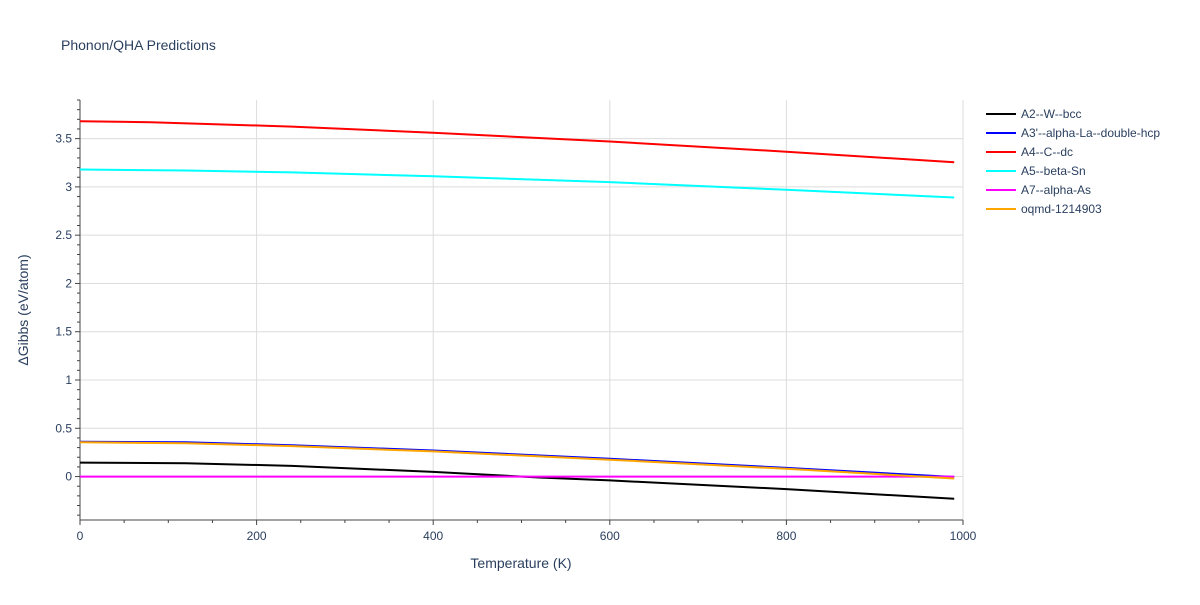  Describe the element at coordinates (1056, 190) in the screenshot. I see `legend-label: A7--alpha-As` at that location.